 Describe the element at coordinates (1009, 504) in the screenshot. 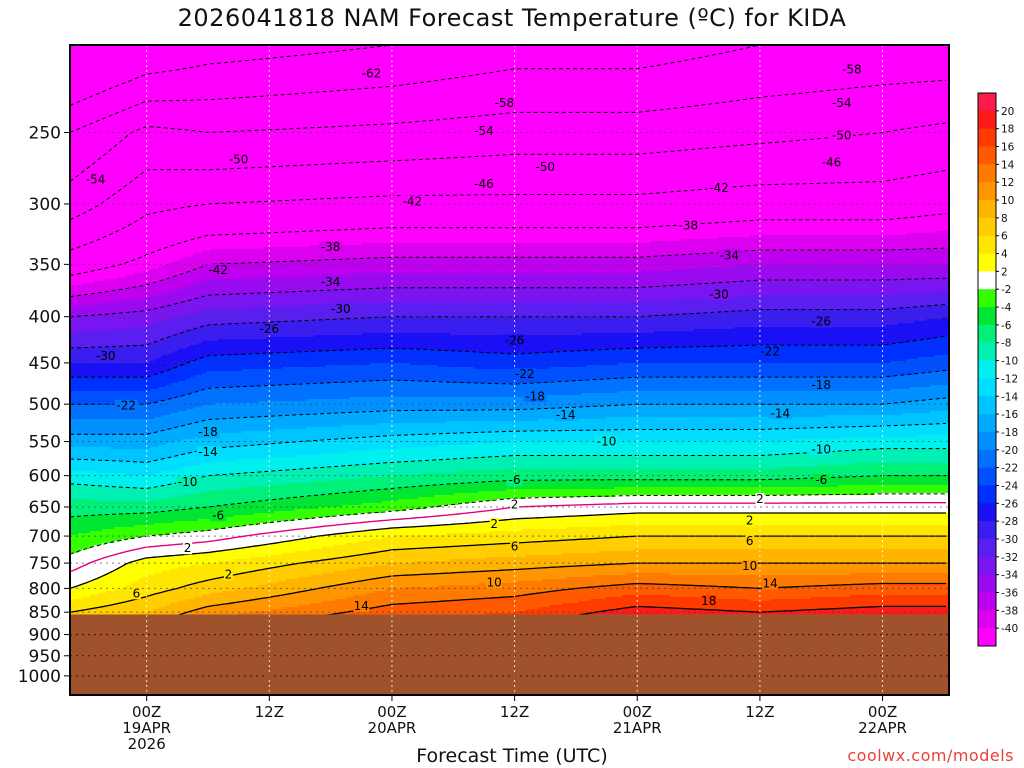

I see `colorbar-label: -26` at that location.